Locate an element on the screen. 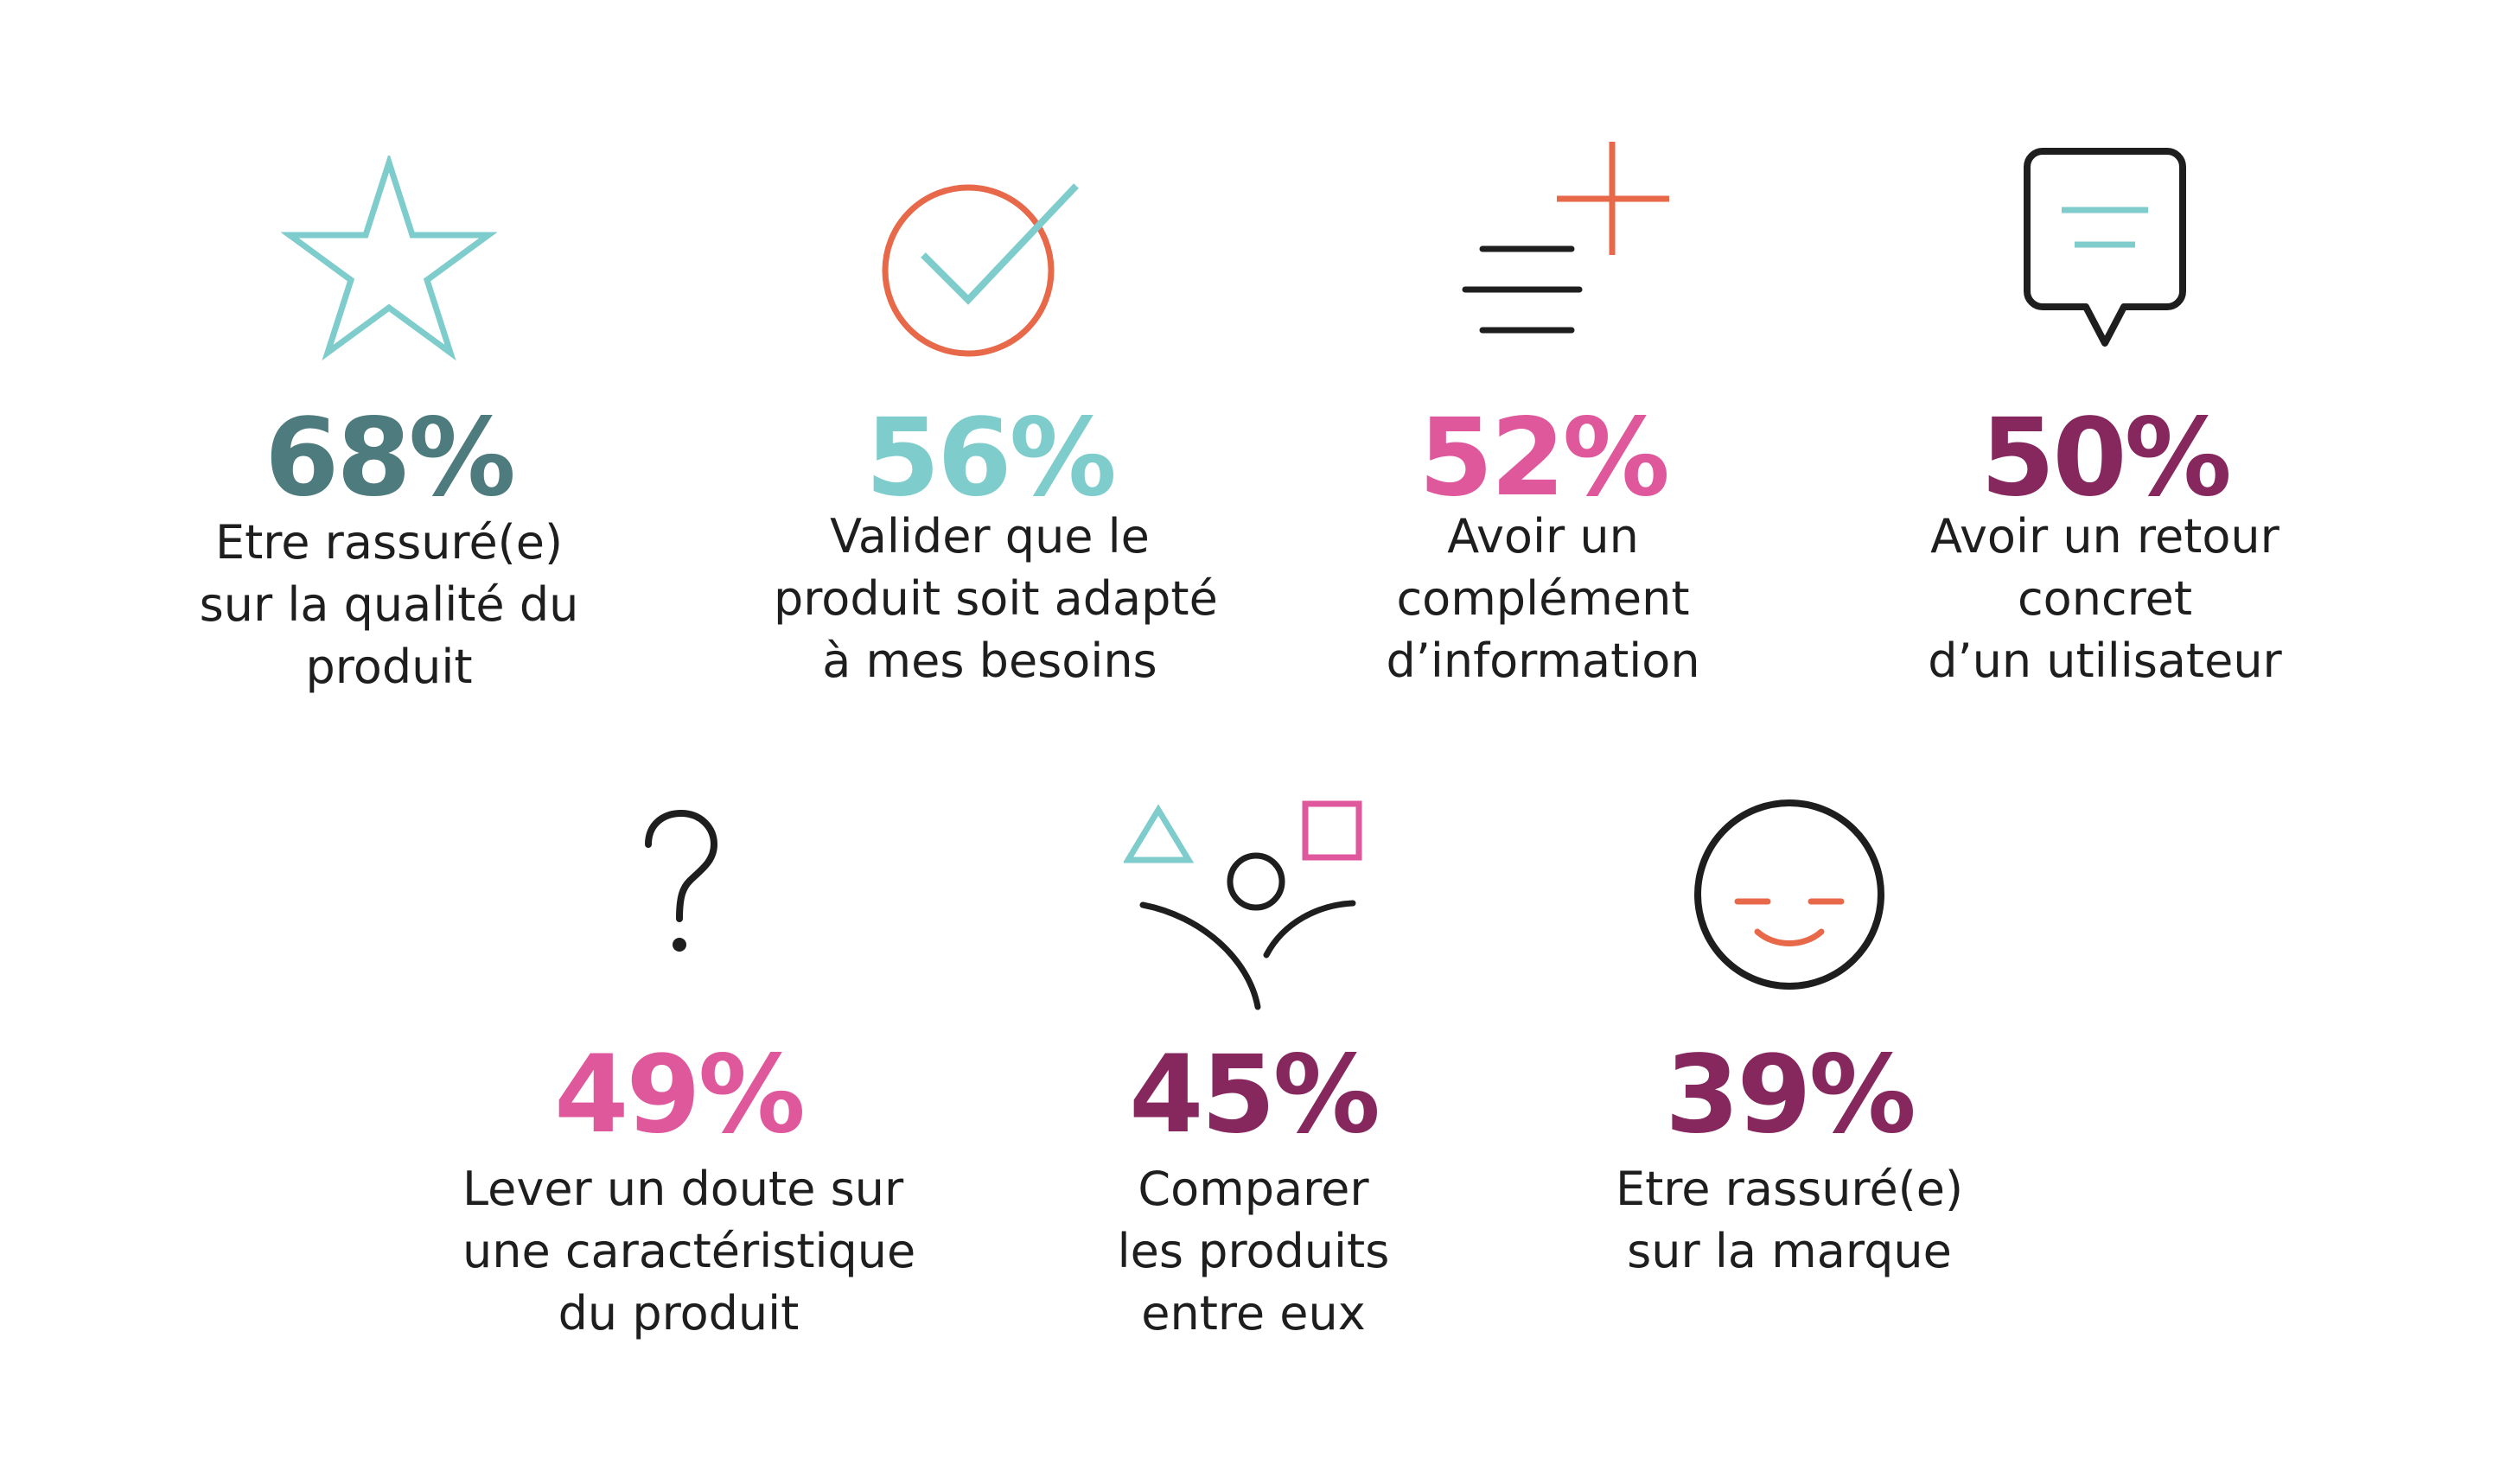 This screenshot has width=2493, height=1484. stat-value: 49% is located at coordinates (680, 1095).